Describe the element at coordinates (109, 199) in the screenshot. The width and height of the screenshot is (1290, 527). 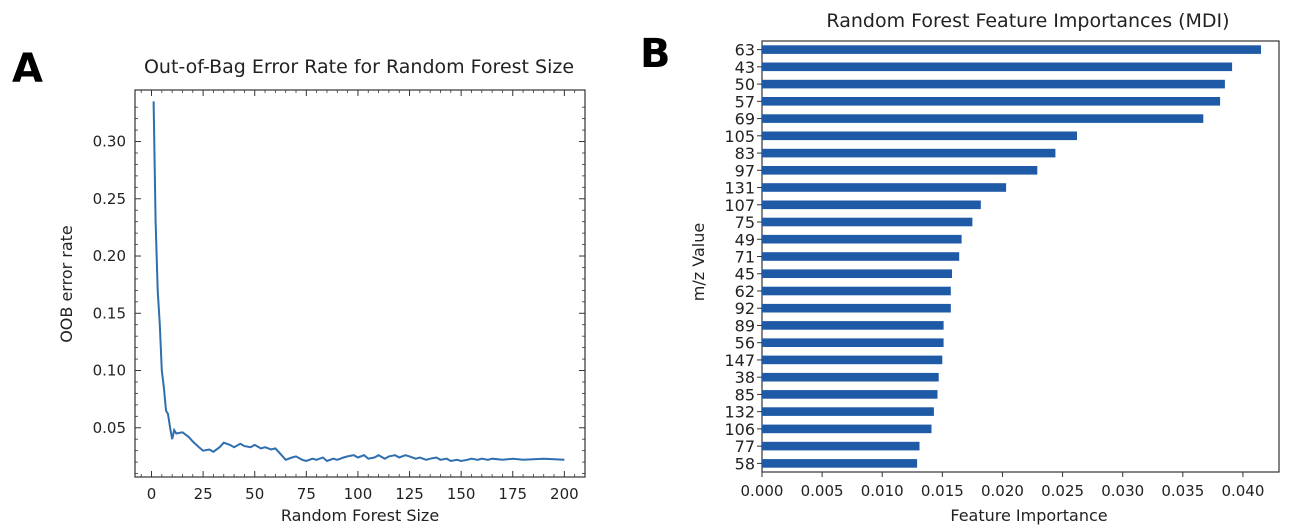
I see `chart-a-ytick-label: 0.25` at that location.